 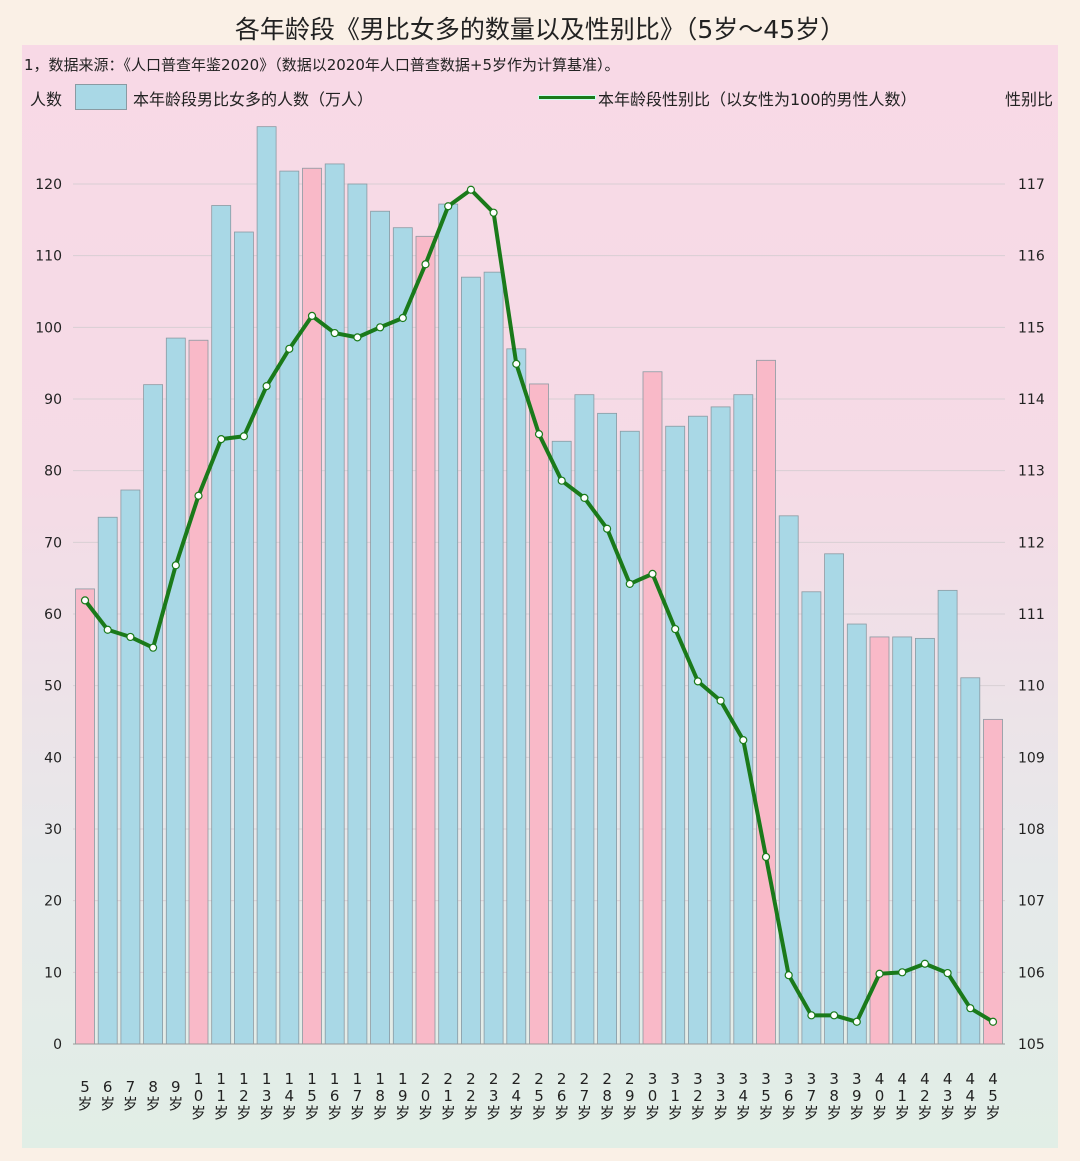 What do you see at coordinates (53, 830) in the screenshot?
I see `y-left-tick-label: 30` at bounding box center [53, 830].